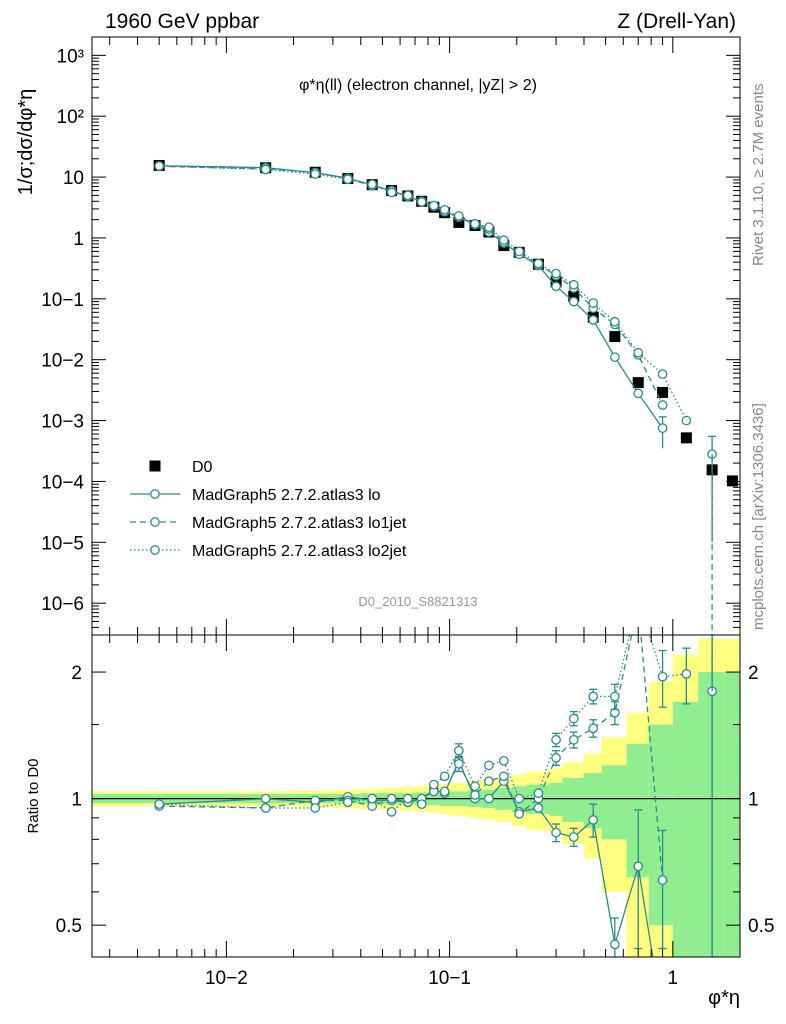  Describe the element at coordinates (70, 117) in the screenshot. I see `y-tick-label: 10²` at that location.